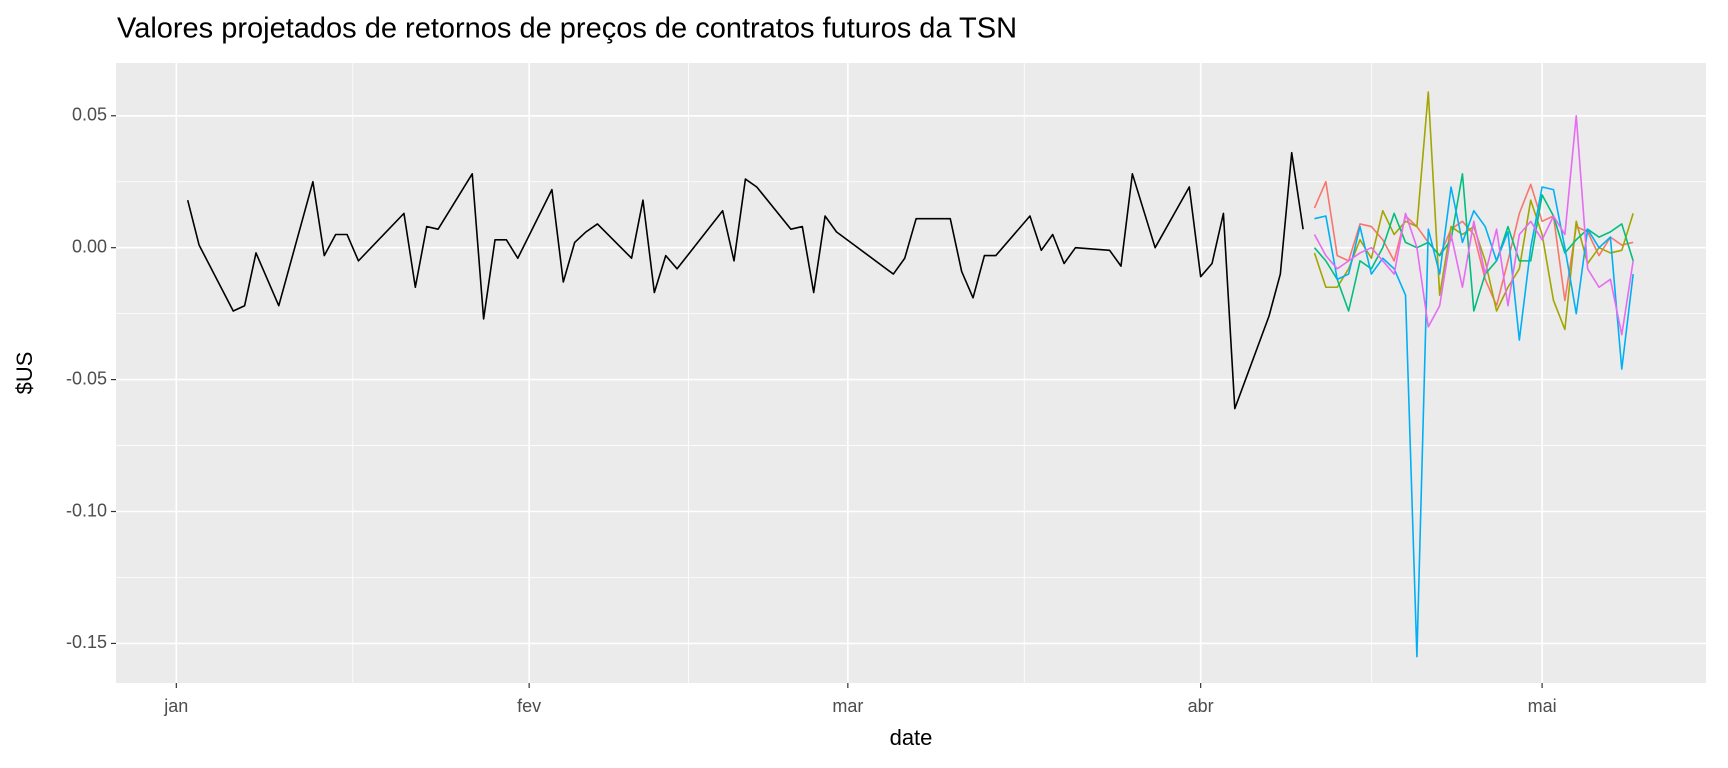  I want to click on y-tick-label: -0.15, so click(86, 642).